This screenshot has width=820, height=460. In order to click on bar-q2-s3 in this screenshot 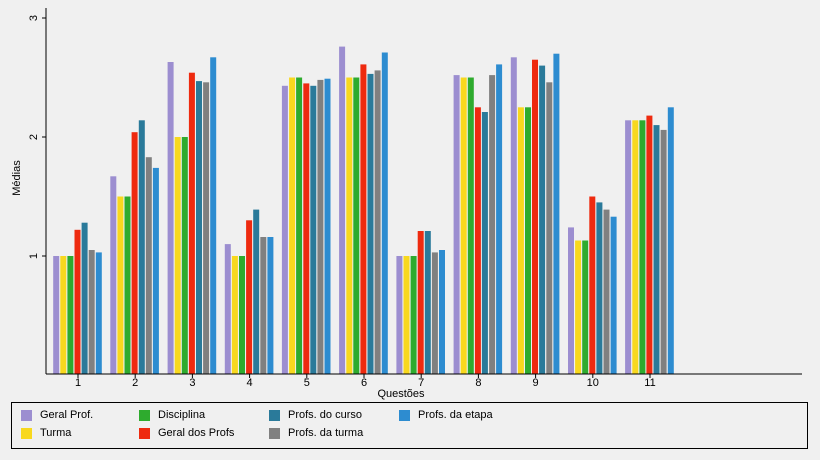, I will do `click(127, 285)`.